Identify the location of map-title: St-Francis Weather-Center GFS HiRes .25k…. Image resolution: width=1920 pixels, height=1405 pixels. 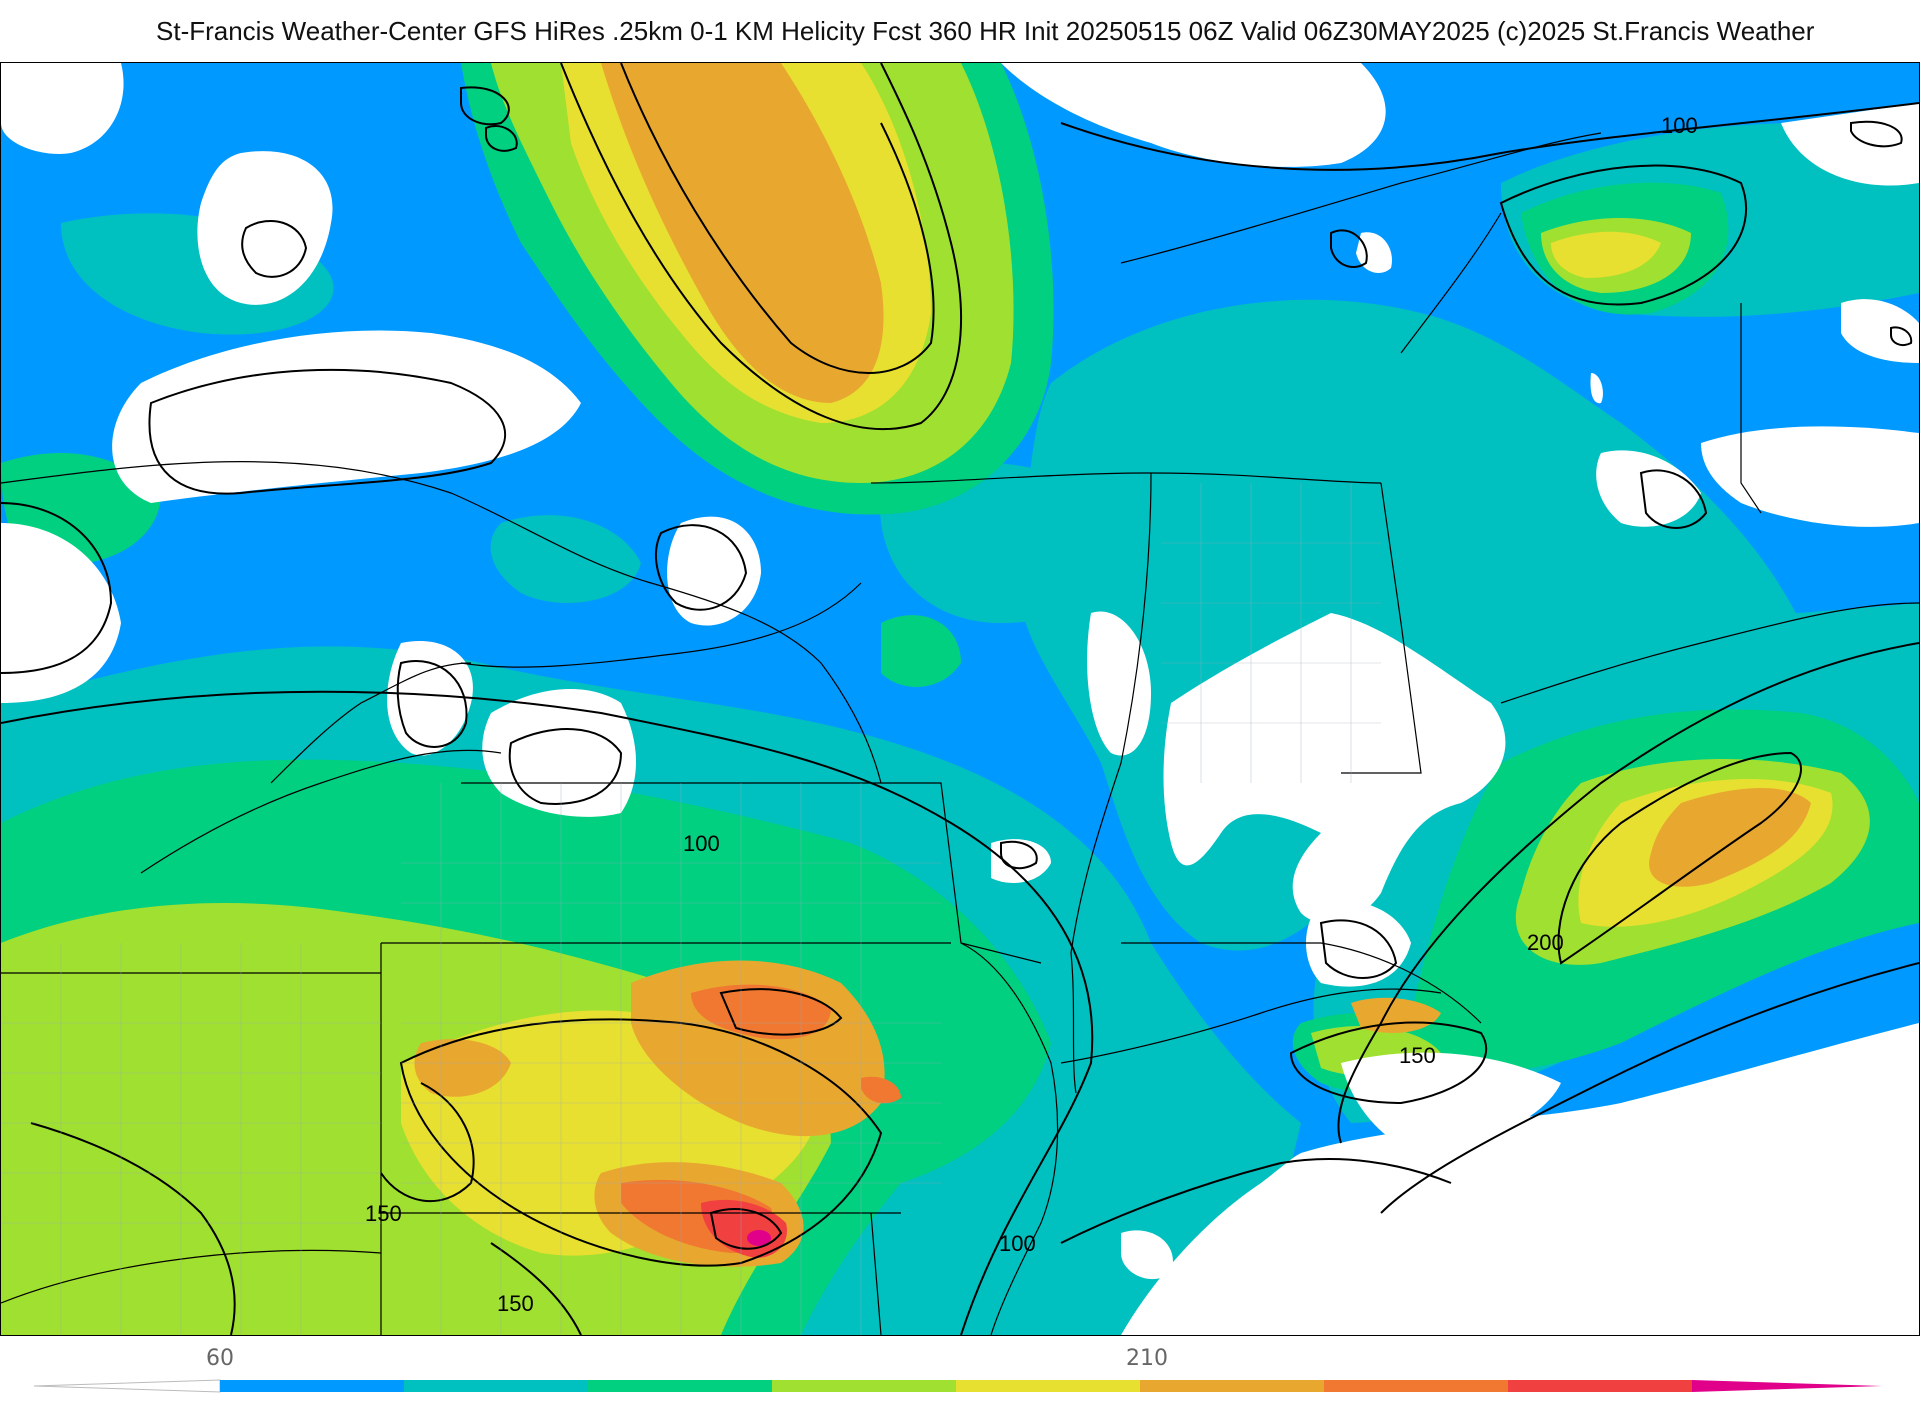
(985, 31).